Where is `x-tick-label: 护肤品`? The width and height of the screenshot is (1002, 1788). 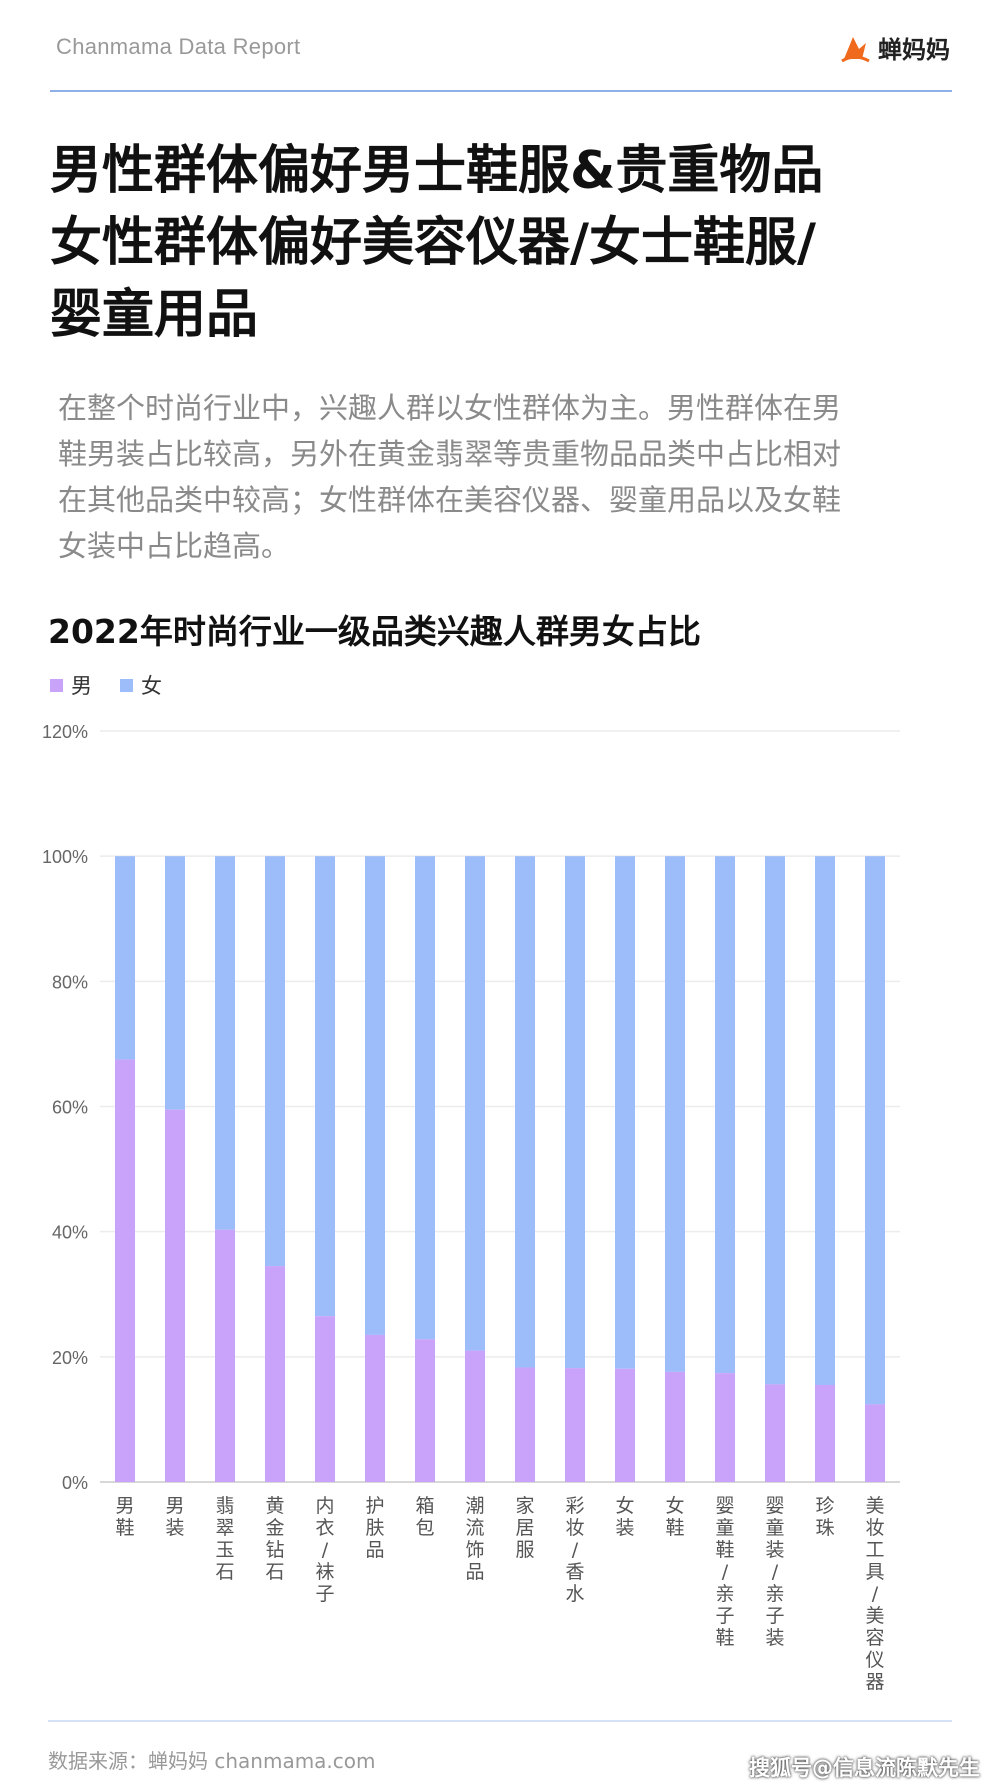
x-tick-label: 护肤品 is located at coordinates (374, 1528).